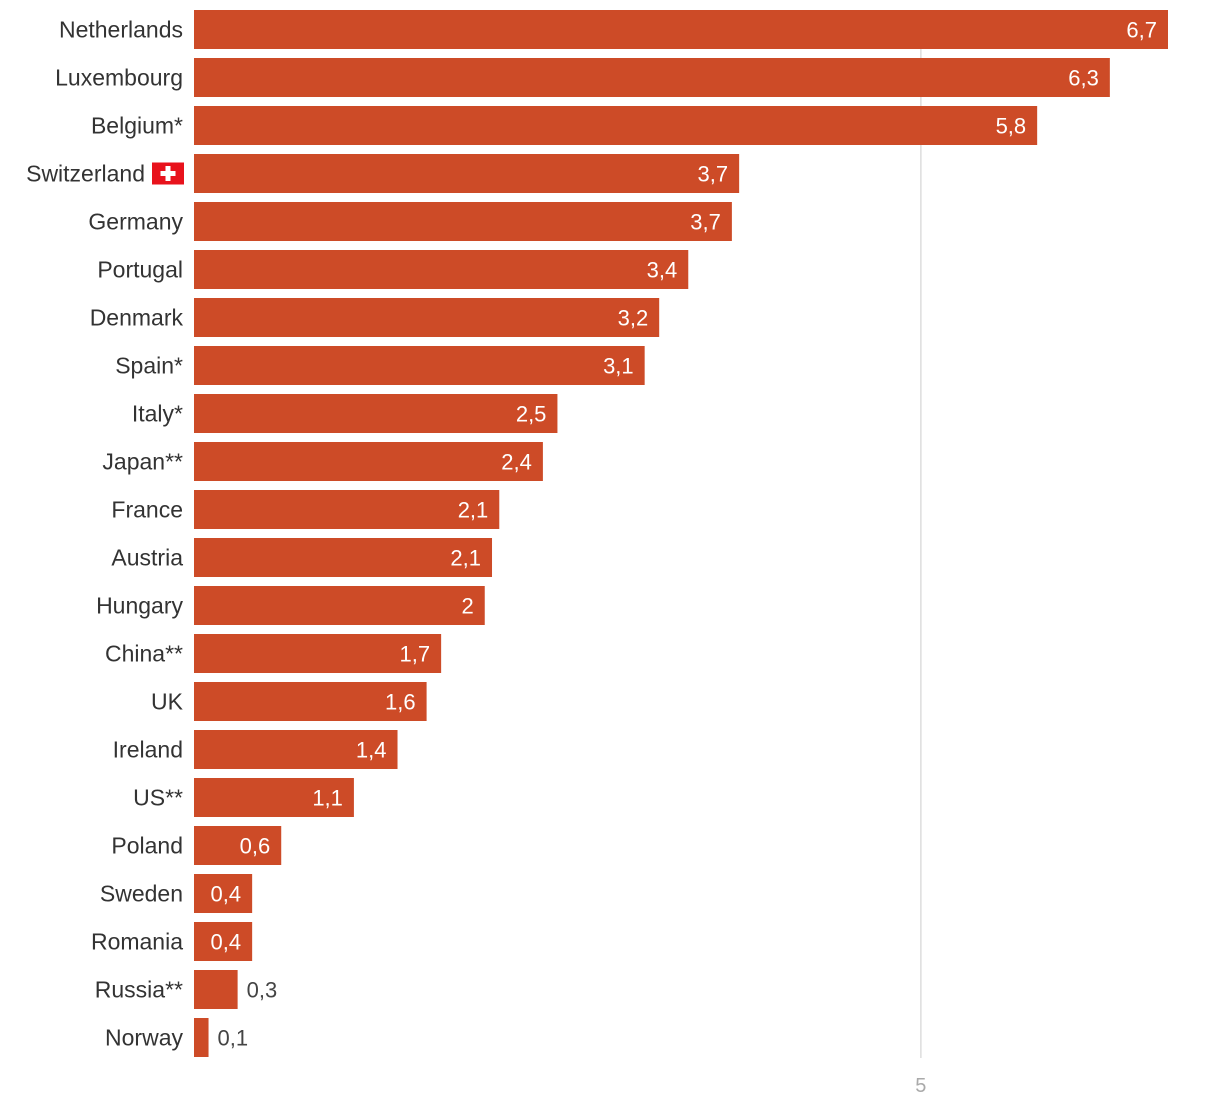 The width and height of the screenshot is (1220, 1106). What do you see at coordinates (343, 557) in the screenshot?
I see `bar-austria` at bounding box center [343, 557].